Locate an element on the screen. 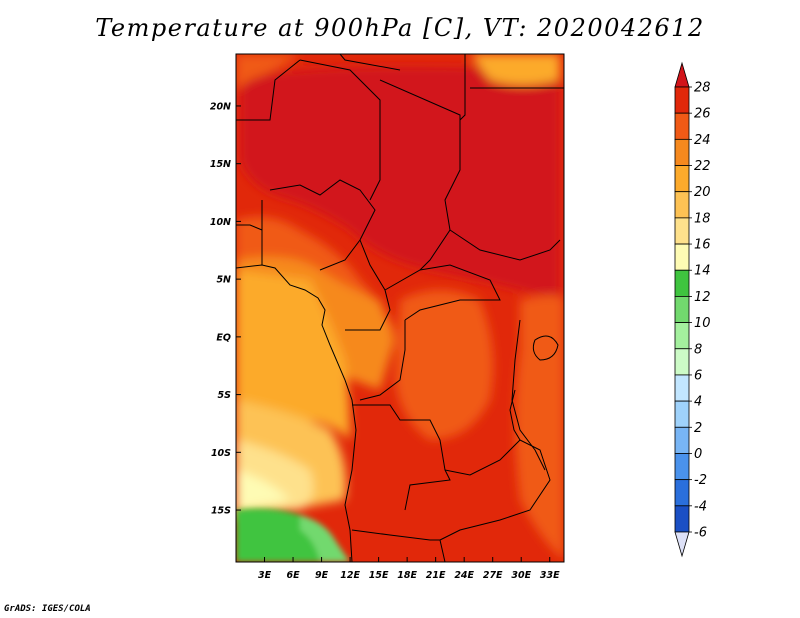  colorbar-label: 12 is located at coordinates (702, 297).